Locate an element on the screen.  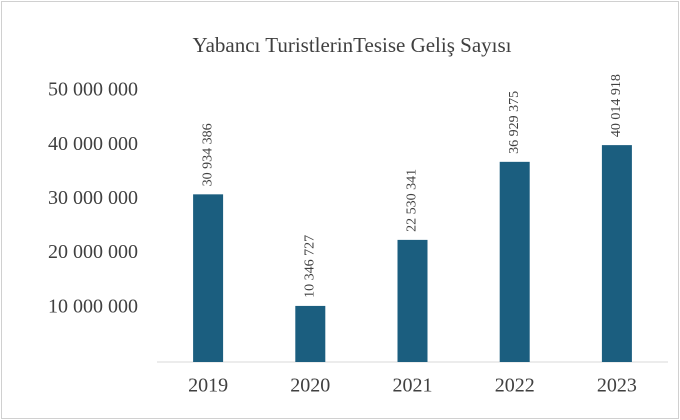
x-tick-label: 2019 is located at coordinates (208, 386).